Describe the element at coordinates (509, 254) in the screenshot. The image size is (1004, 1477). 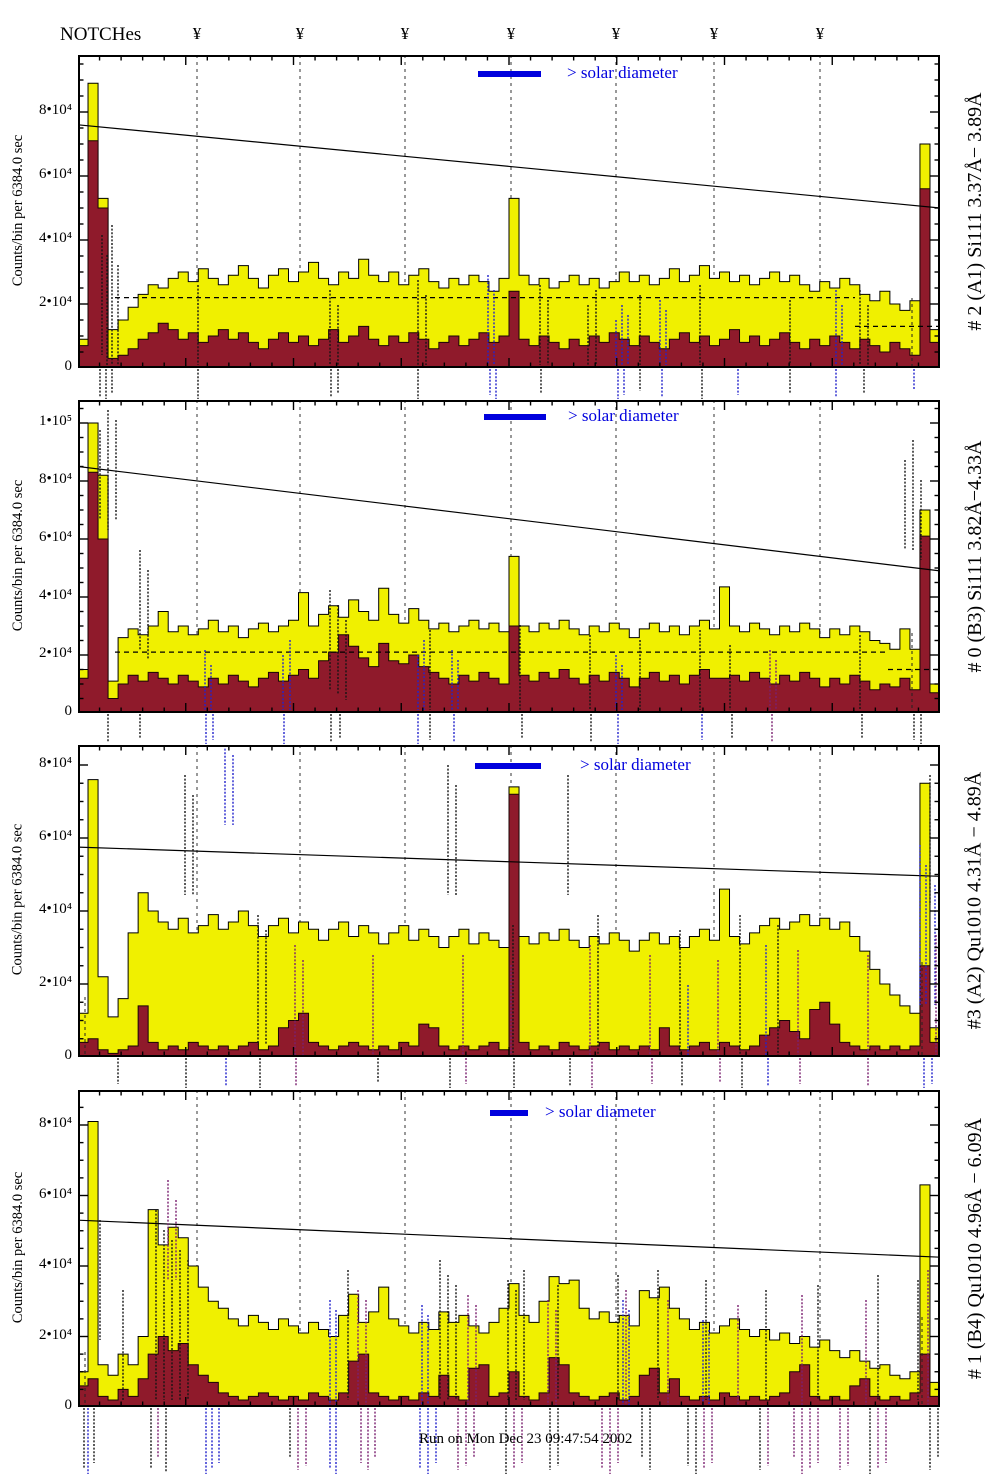
I see `panel-1-darkred-histogram` at that location.